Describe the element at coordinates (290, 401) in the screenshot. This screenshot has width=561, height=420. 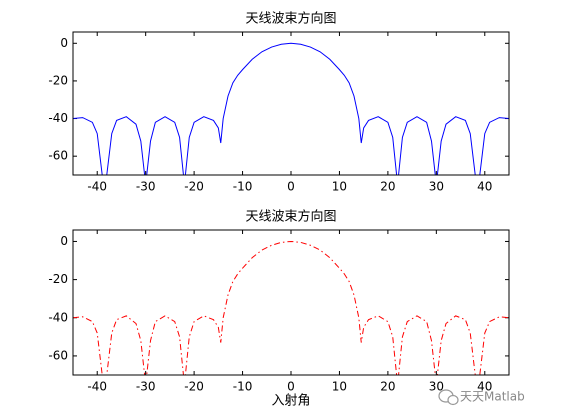
I see `x-axis-label: 入射角` at that location.